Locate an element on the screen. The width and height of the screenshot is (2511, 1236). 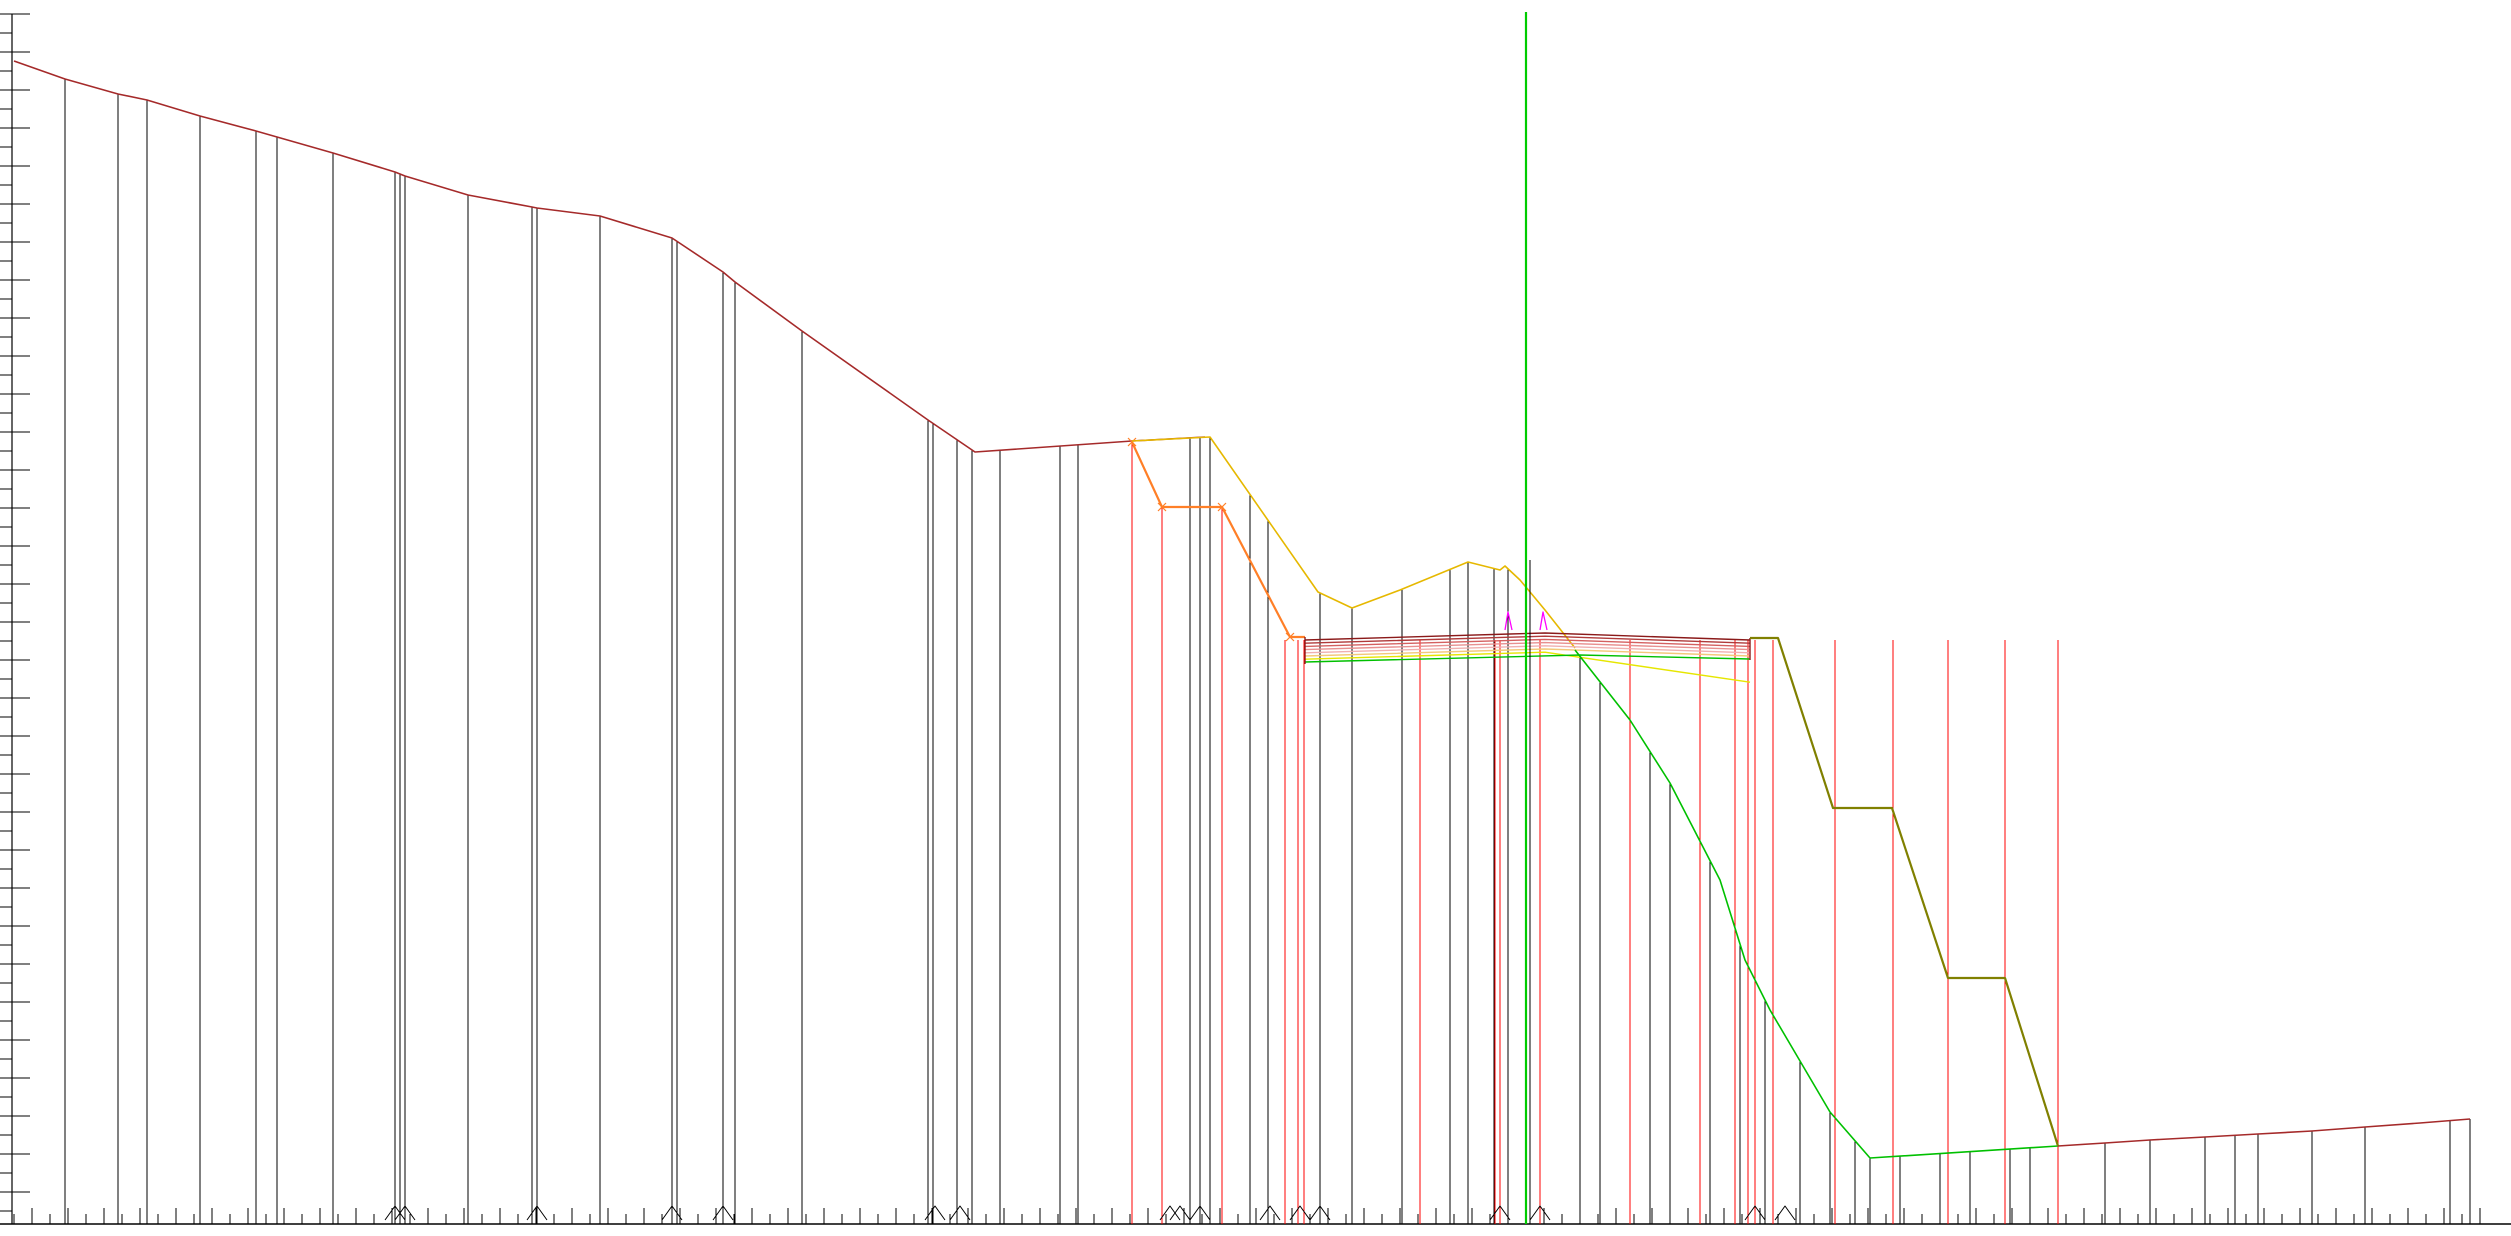
subgrade-line is located at coordinates (1527, 658).